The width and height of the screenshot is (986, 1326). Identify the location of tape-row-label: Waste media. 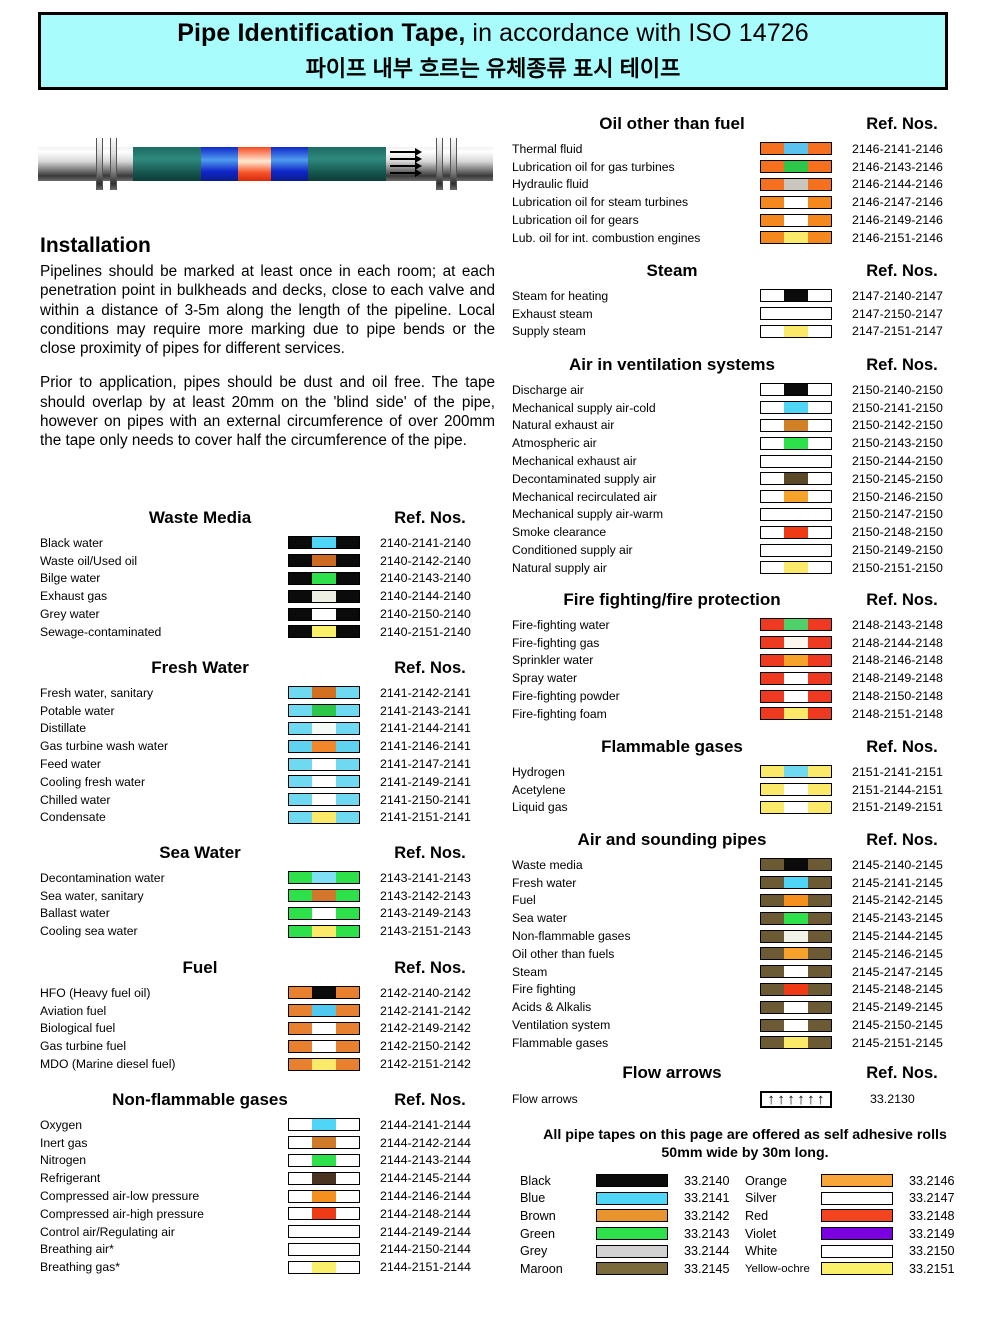
(547, 864).